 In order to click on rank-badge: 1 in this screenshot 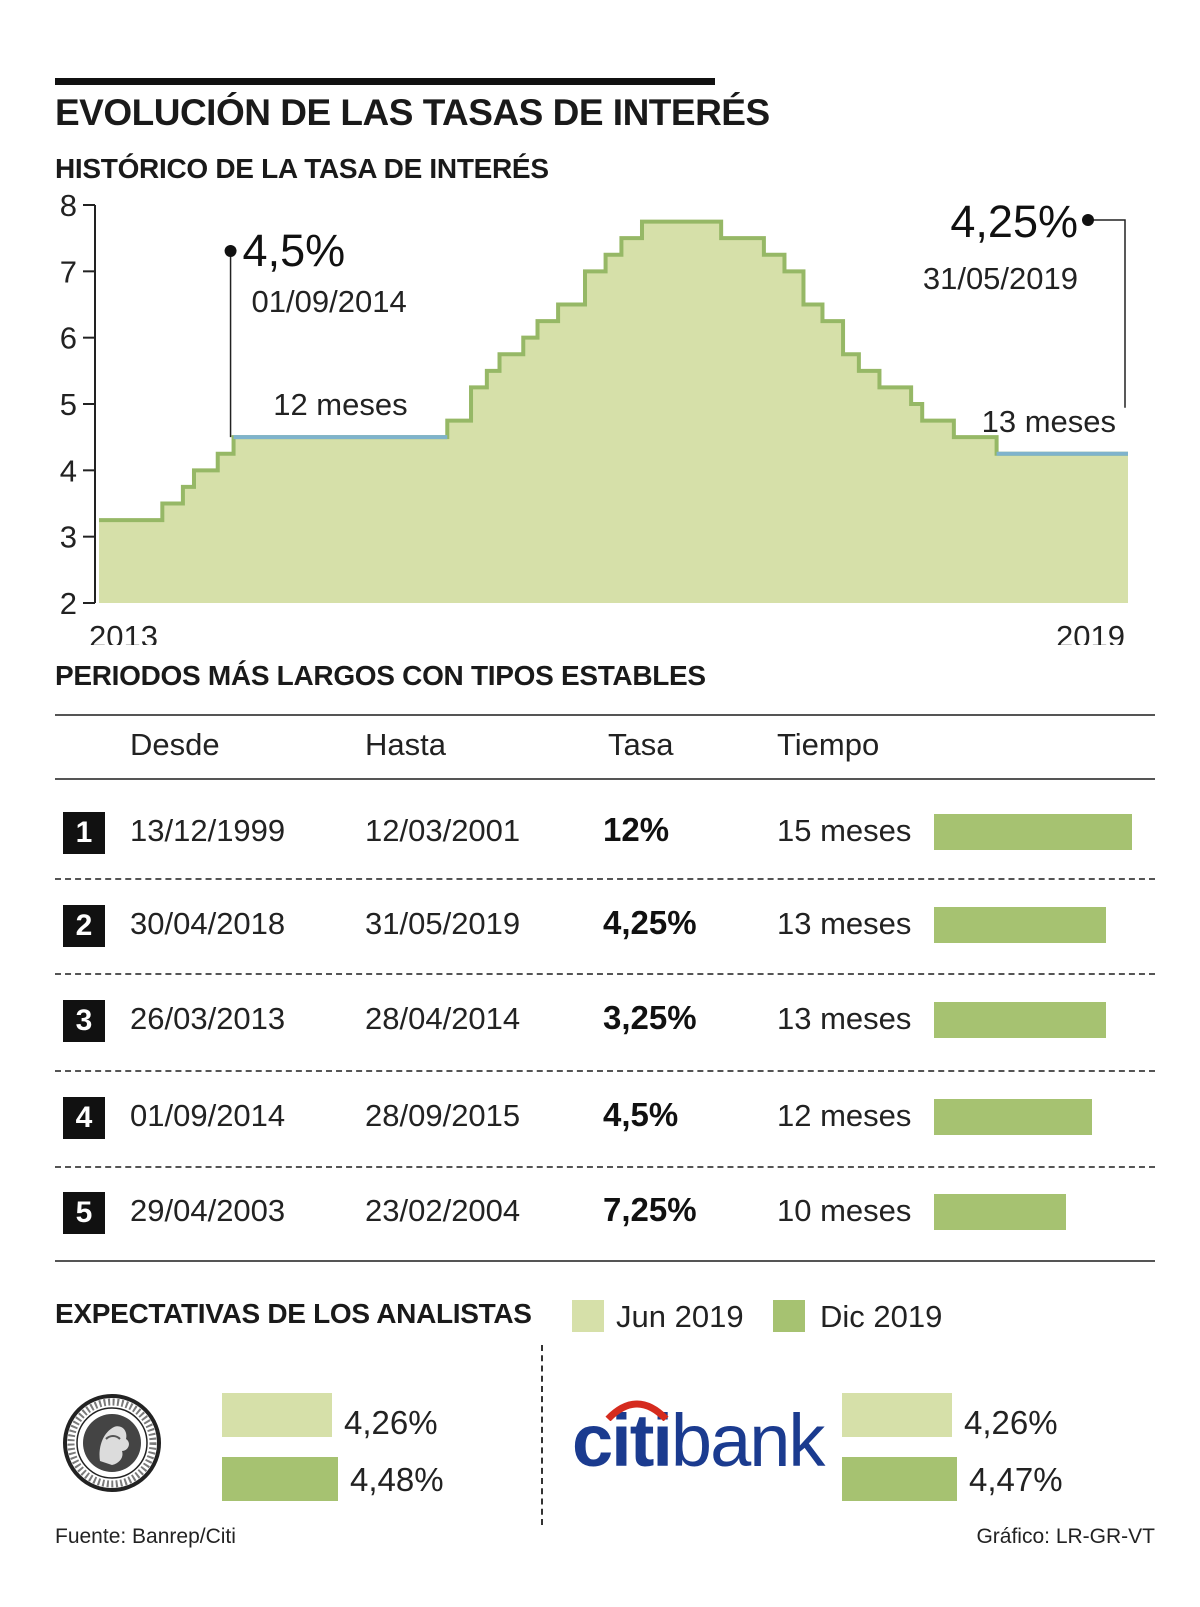, I will do `click(84, 833)`.